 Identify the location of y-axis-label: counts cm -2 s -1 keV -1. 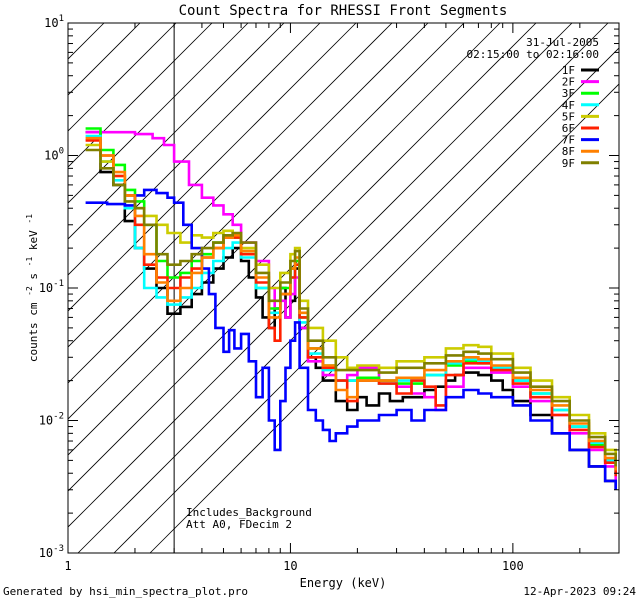
(31, 288).